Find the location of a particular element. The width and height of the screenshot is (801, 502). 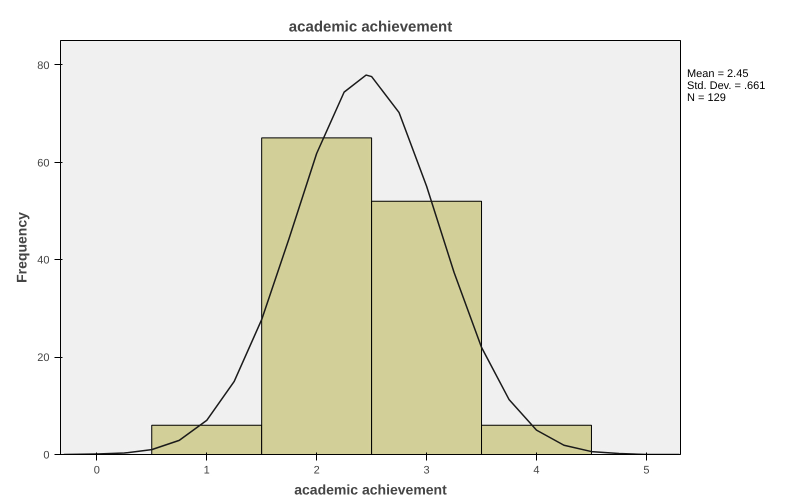

x-tick-label: 1 is located at coordinates (207, 470).